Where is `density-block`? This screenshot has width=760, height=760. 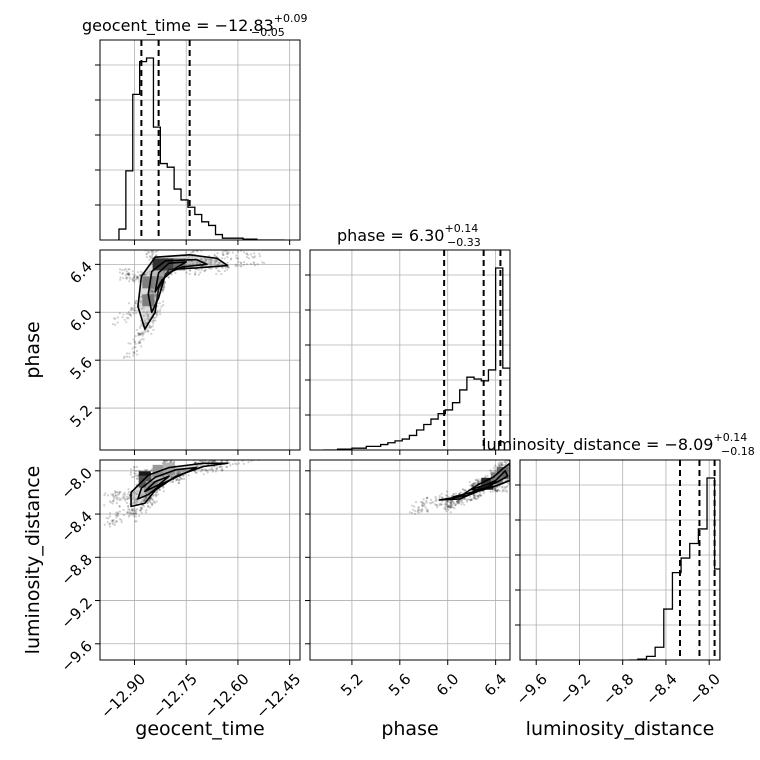
density-block is located at coordinates (148, 300).